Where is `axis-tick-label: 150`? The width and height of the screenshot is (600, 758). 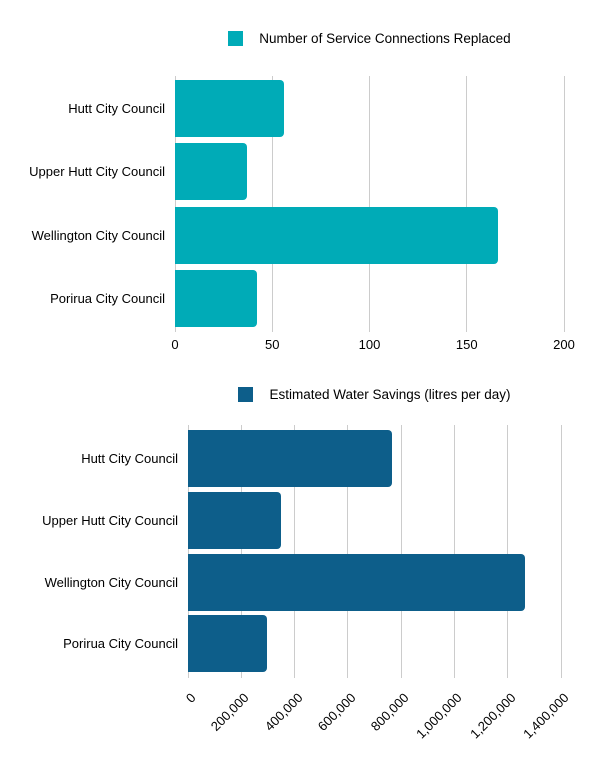
axis-tick-label: 150 is located at coordinates (466, 344).